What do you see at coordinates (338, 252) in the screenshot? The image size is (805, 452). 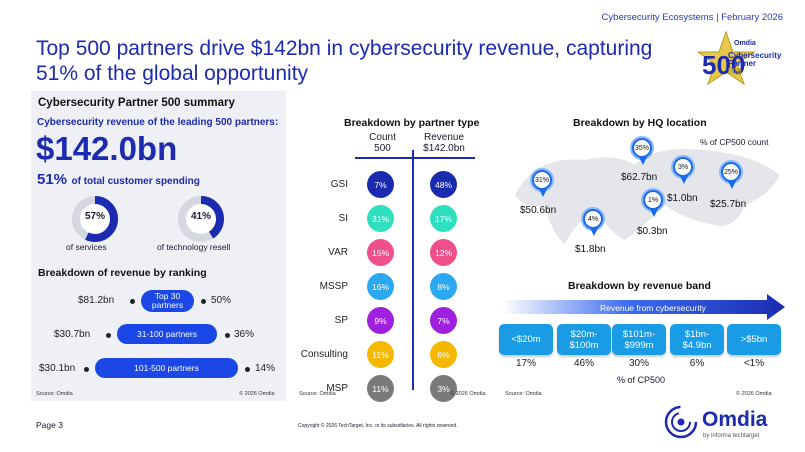 I see `ptype-label: VAR` at bounding box center [338, 252].